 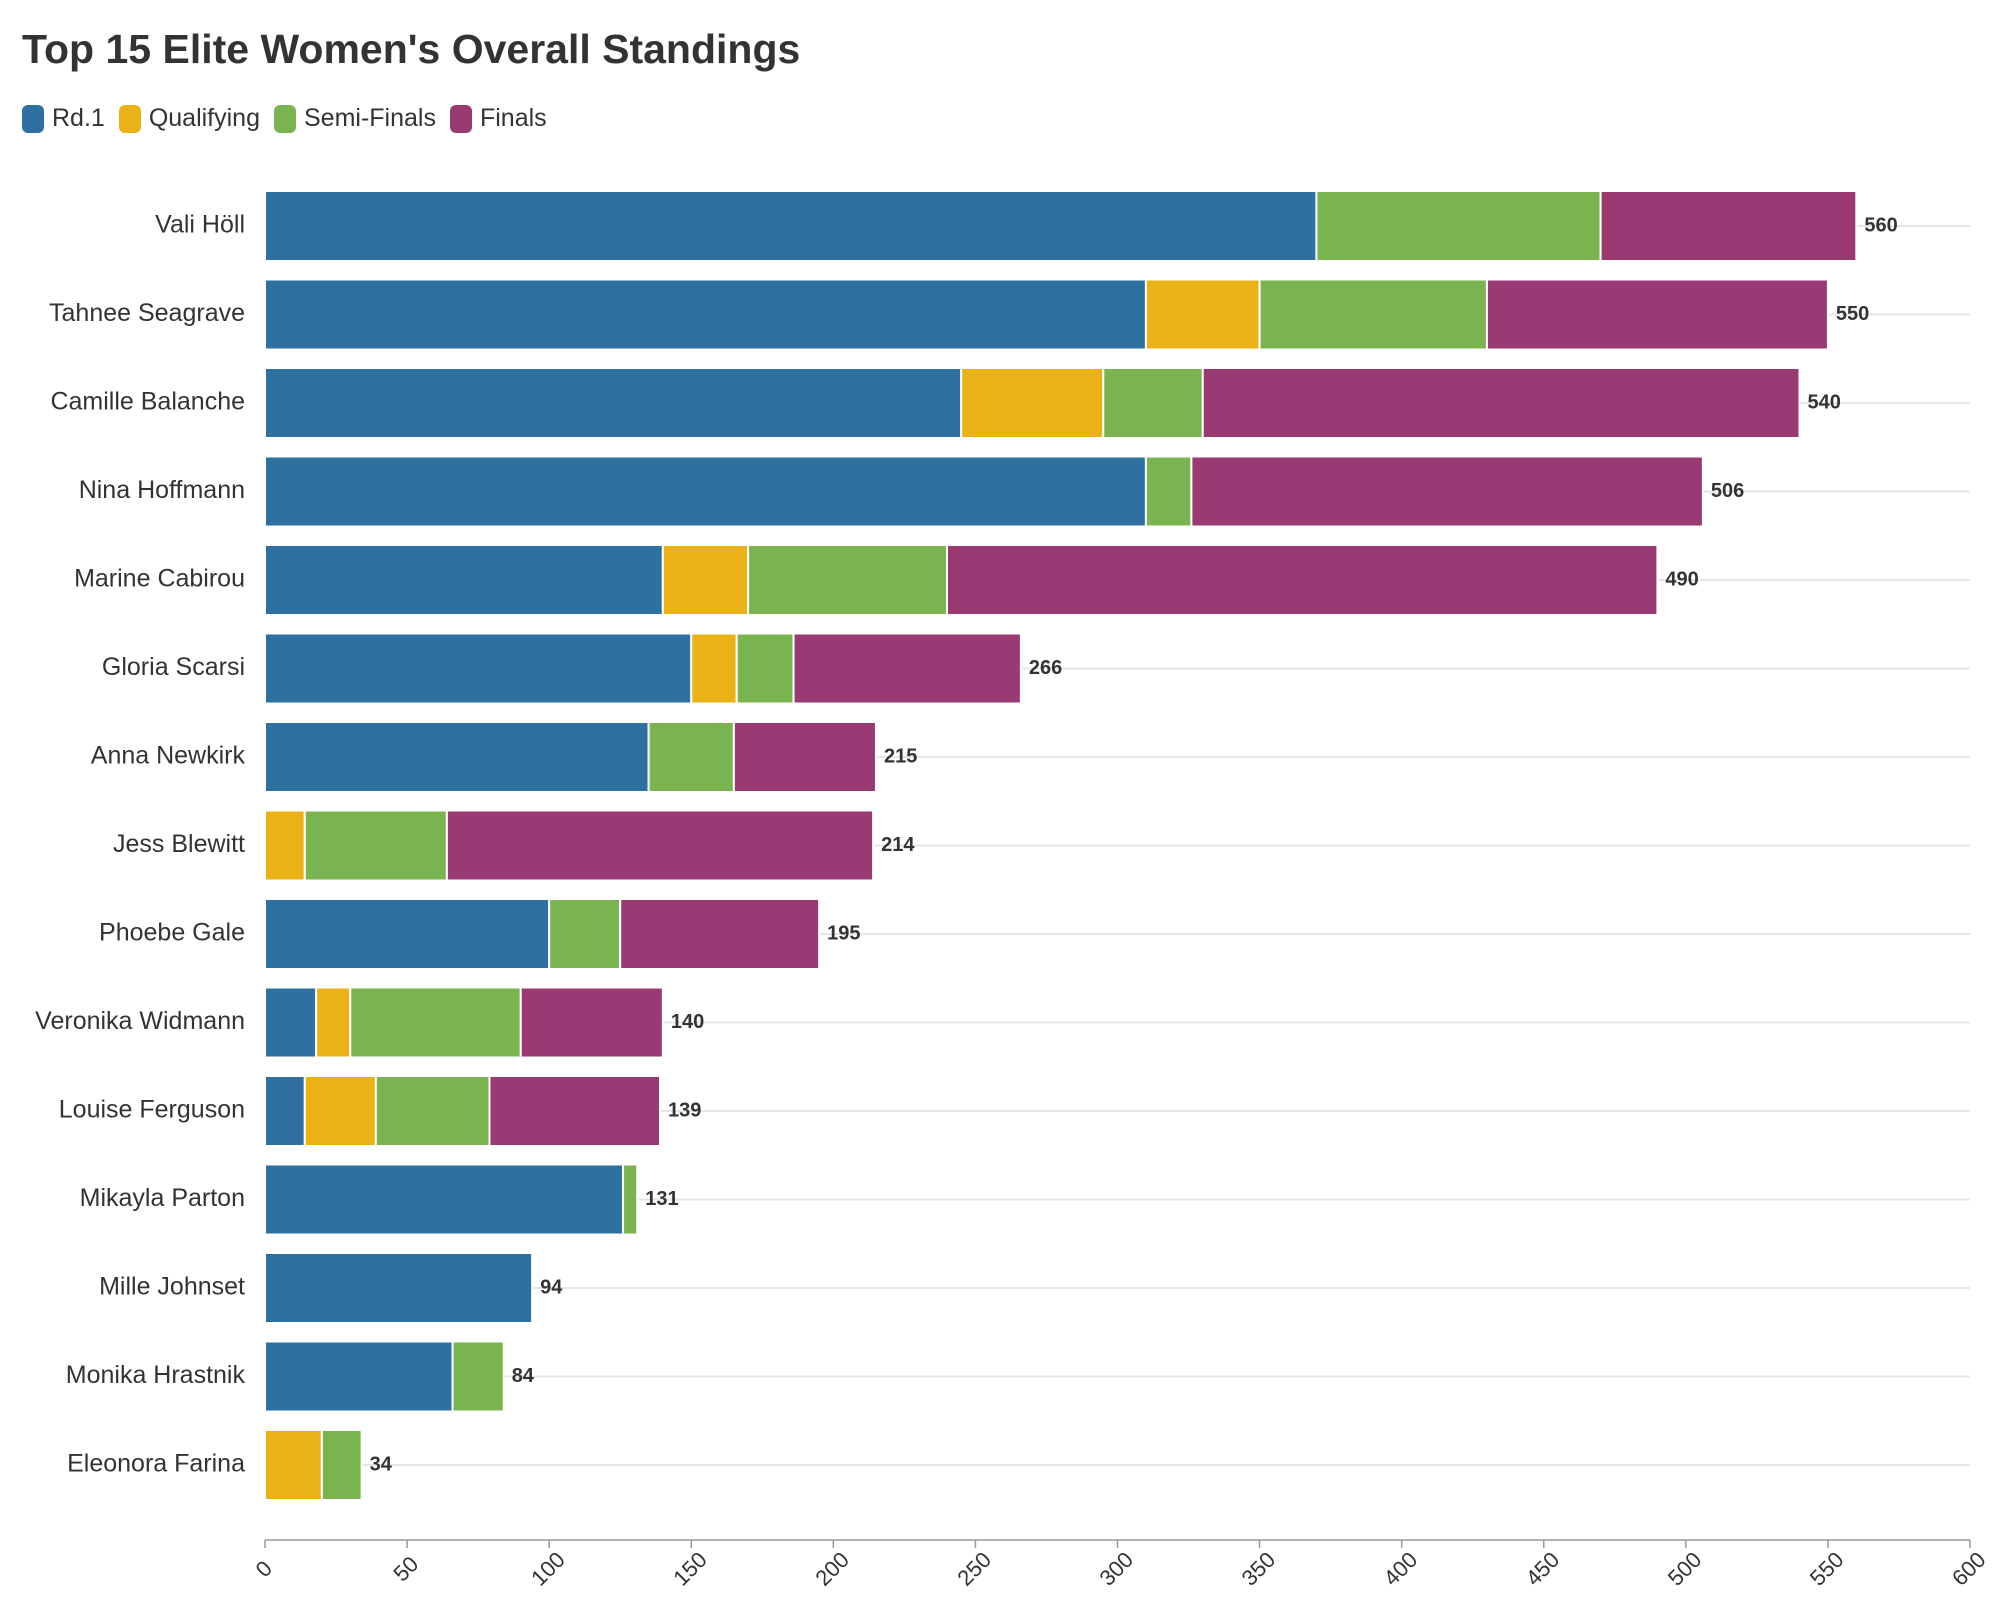 I want to click on category-label: Mille Johnset, so click(x=172, y=1287).